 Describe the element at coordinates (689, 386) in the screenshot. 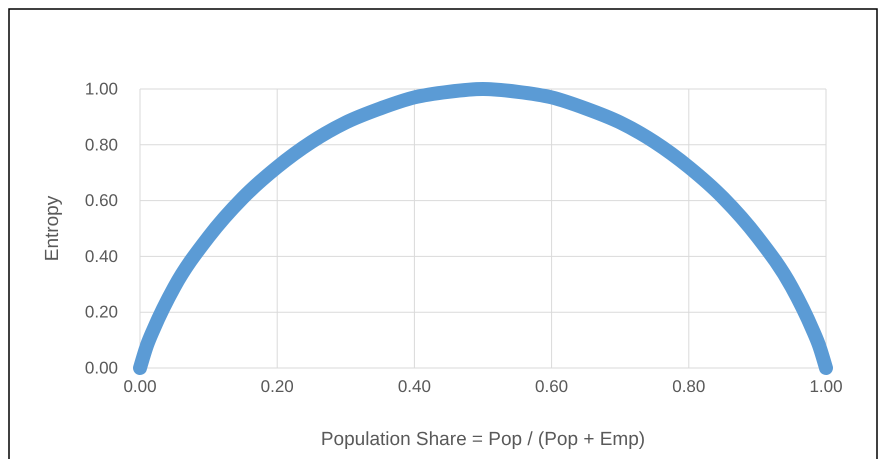

I see `x-tick-label: 0.80` at that location.